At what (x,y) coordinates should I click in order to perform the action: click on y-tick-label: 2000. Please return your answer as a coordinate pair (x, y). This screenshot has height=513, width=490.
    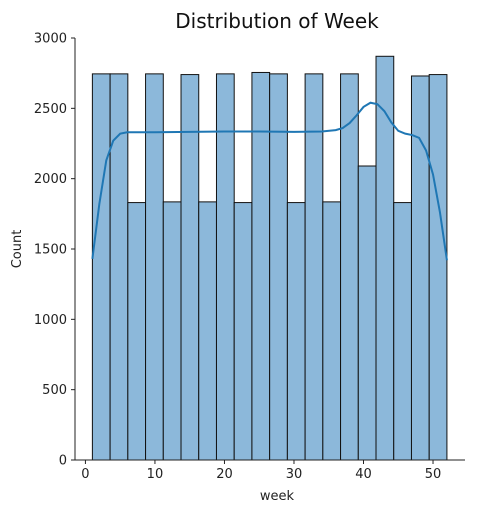
    Looking at the image, I should click on (50, 179).